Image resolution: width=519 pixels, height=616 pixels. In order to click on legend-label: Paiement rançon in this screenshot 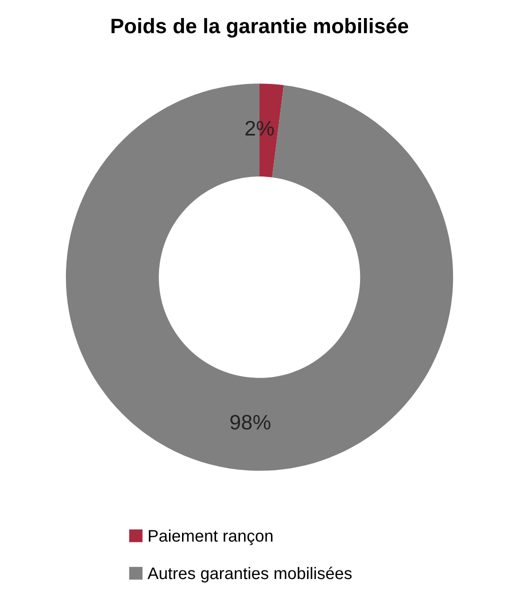, I will do `click(210, 538)`.